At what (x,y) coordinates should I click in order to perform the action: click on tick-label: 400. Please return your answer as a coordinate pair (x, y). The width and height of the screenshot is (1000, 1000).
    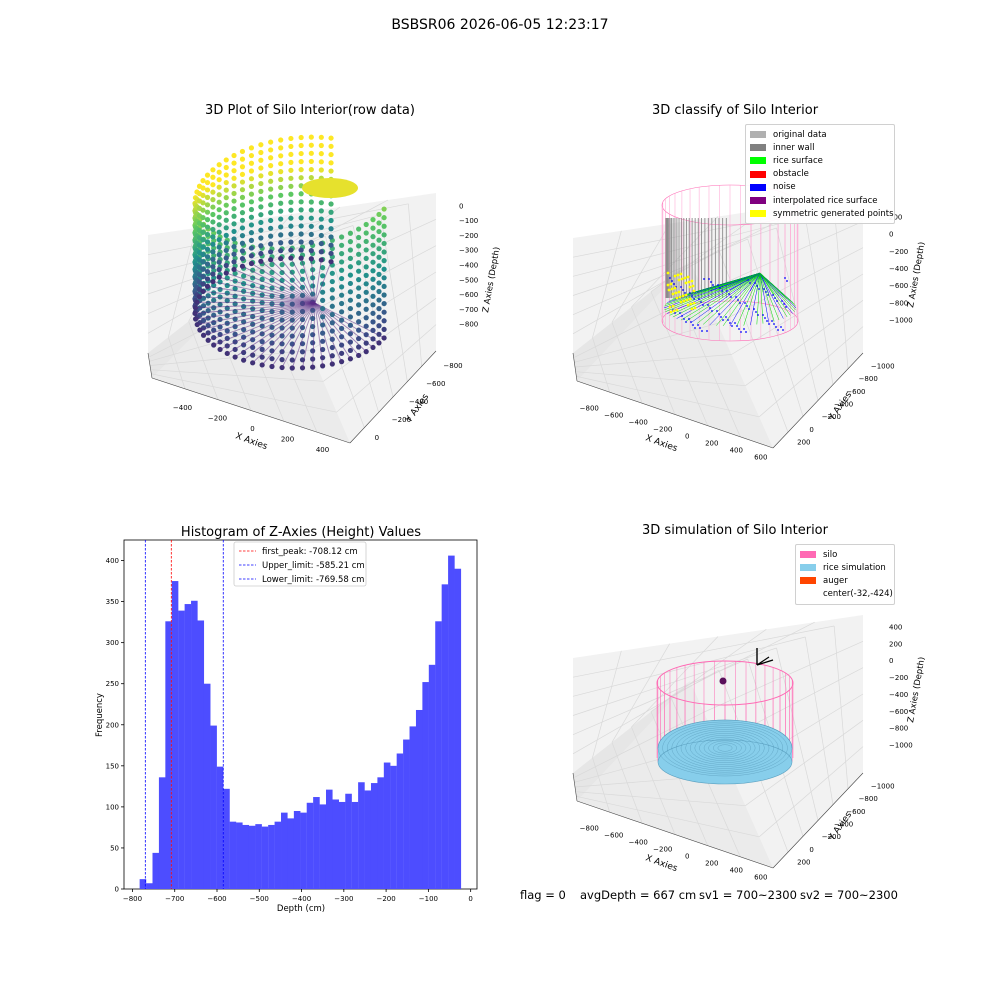
    Looking at the image, I should click on (736, 451).